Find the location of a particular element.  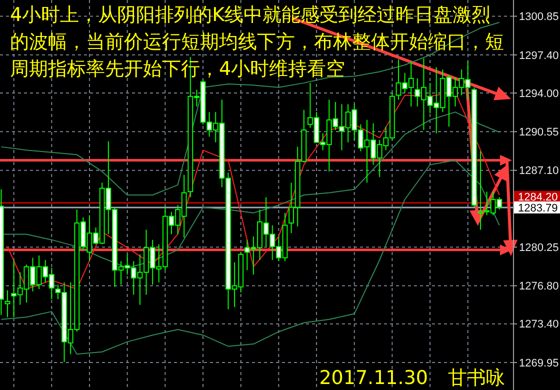

y-tick-label: 1280.25 is located at coordinates (539, 248).